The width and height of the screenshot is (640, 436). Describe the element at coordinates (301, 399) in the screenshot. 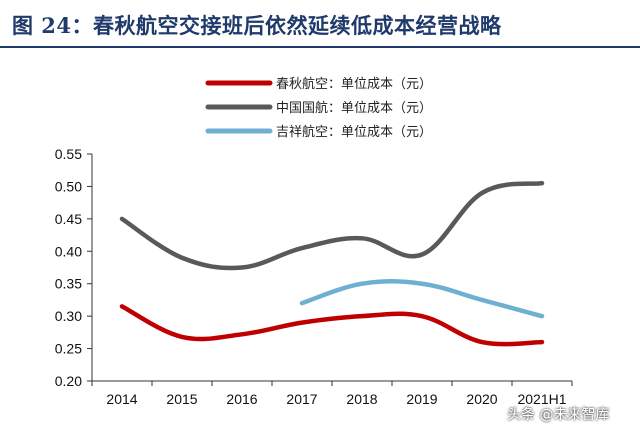

I see `x-tick-label: 2017` at that location.